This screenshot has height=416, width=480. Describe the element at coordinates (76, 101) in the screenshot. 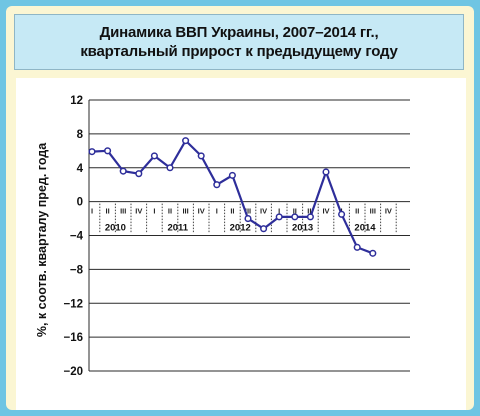

I see `y-tick-label: 12` at that location.